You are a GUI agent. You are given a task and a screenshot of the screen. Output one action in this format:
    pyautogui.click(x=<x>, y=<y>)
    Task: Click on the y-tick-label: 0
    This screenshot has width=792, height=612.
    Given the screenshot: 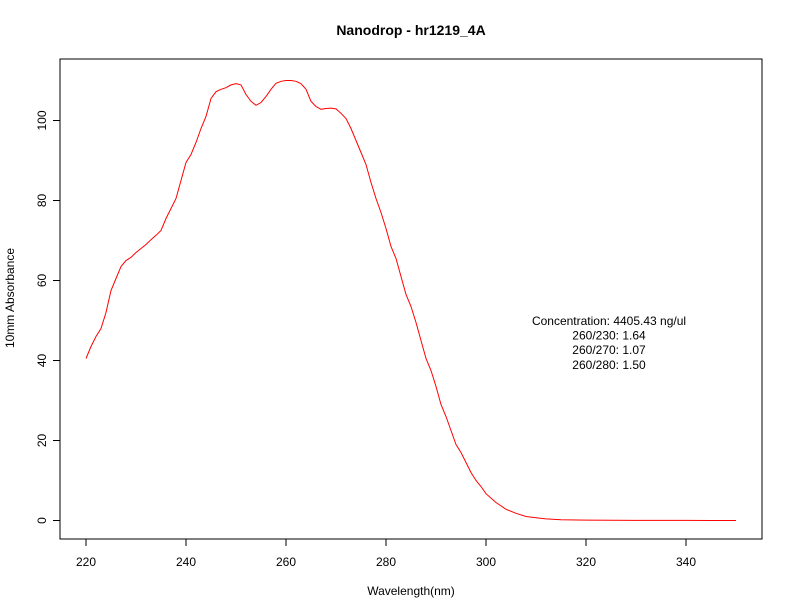 What is the action you would take?
    pyautogui.click(x=42, y=520)
    